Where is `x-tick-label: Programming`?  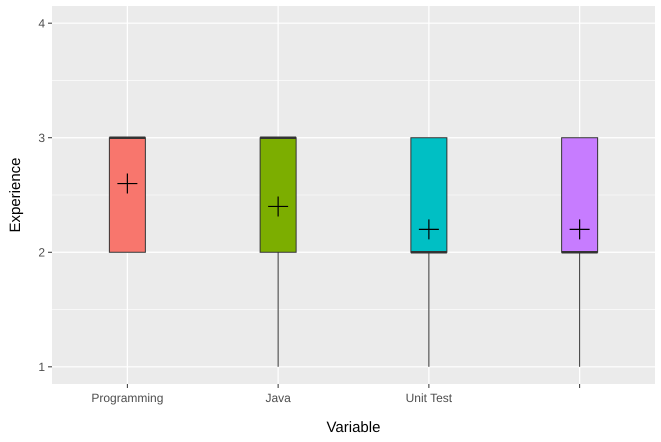
x-tick-label: Programming is located at coordinates (127, 398).